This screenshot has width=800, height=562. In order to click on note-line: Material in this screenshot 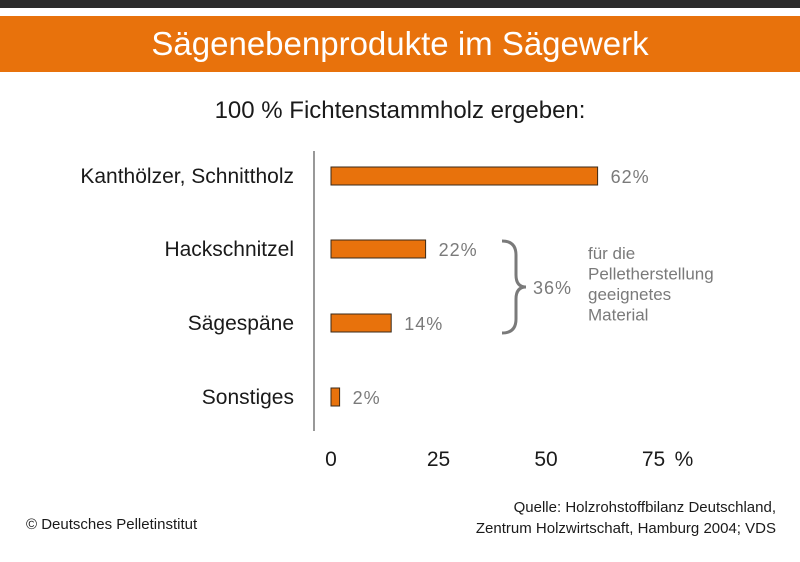, I will do `click(618, 315)`.